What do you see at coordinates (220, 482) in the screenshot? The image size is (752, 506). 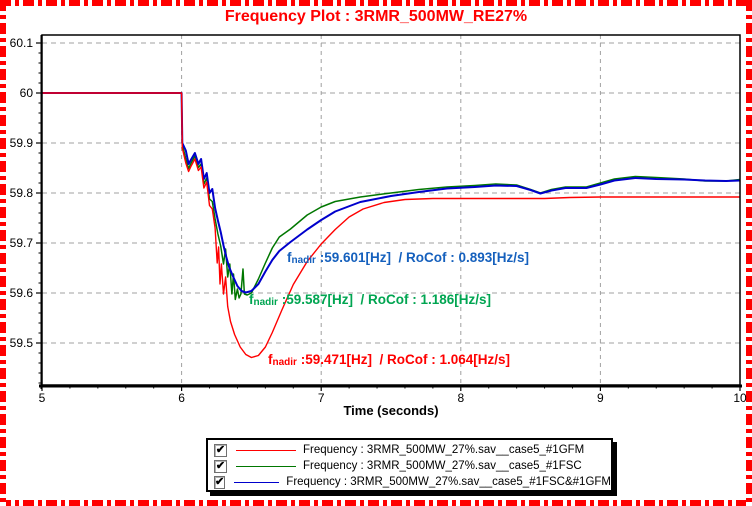 I see `legend-checkbox-fsc-gfm: ✔` at bounding box center [220, 482].